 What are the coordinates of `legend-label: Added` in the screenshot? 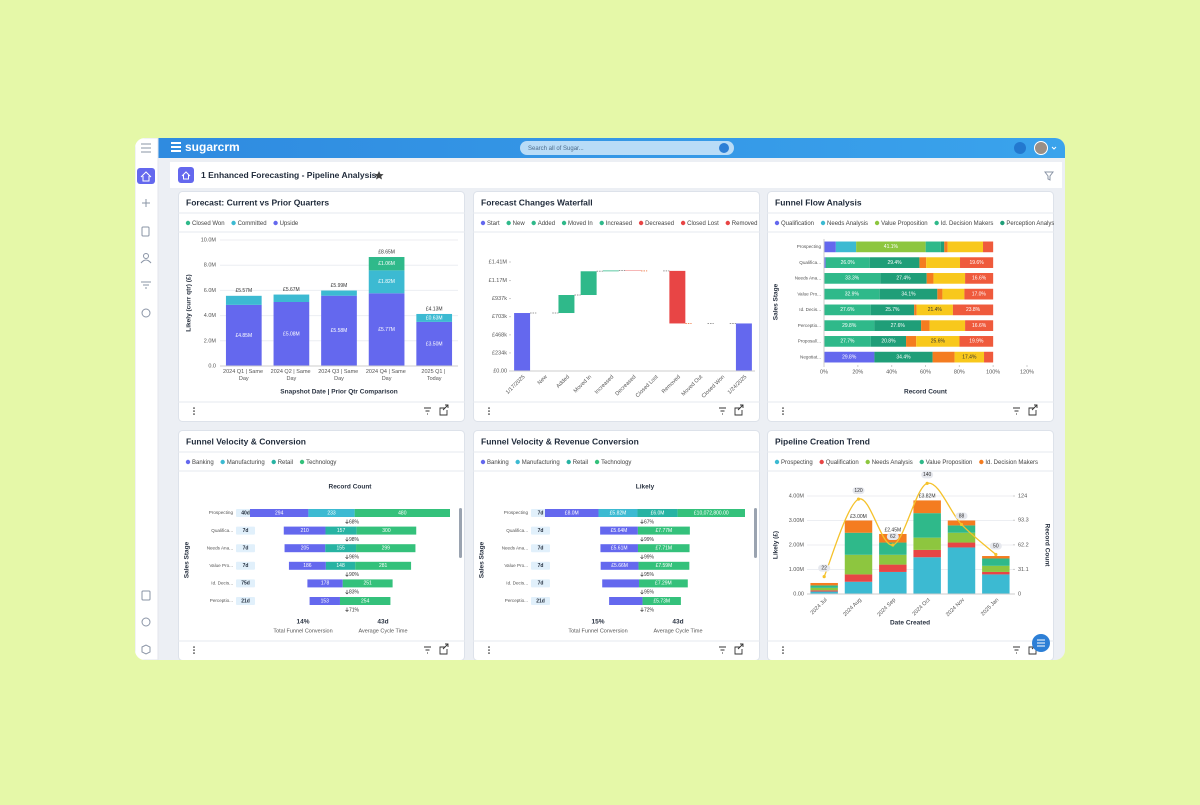 It's located at (546, 224).